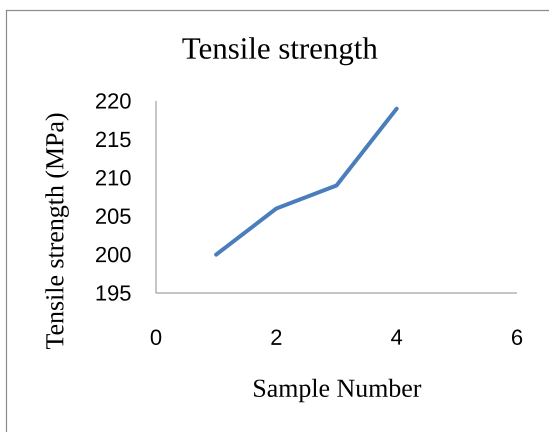 Image resolution: width=549 pixels, height=432 pixels. Describe the element at coordinates (57, 232) in the screenshot. I see `y-axis-title: Tensile strength (MPa)` at that location.